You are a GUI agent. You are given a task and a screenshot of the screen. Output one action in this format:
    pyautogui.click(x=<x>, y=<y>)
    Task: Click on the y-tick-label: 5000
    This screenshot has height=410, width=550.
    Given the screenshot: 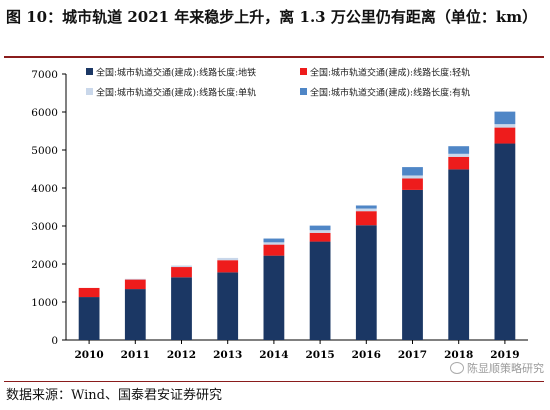 What is the action you would take?
    pyautogui.click(x=44, y=151)
    